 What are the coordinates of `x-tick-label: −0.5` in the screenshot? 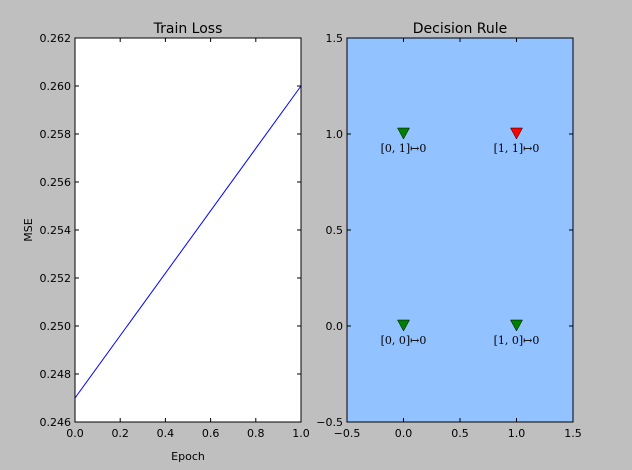 It's located at (347, 433).